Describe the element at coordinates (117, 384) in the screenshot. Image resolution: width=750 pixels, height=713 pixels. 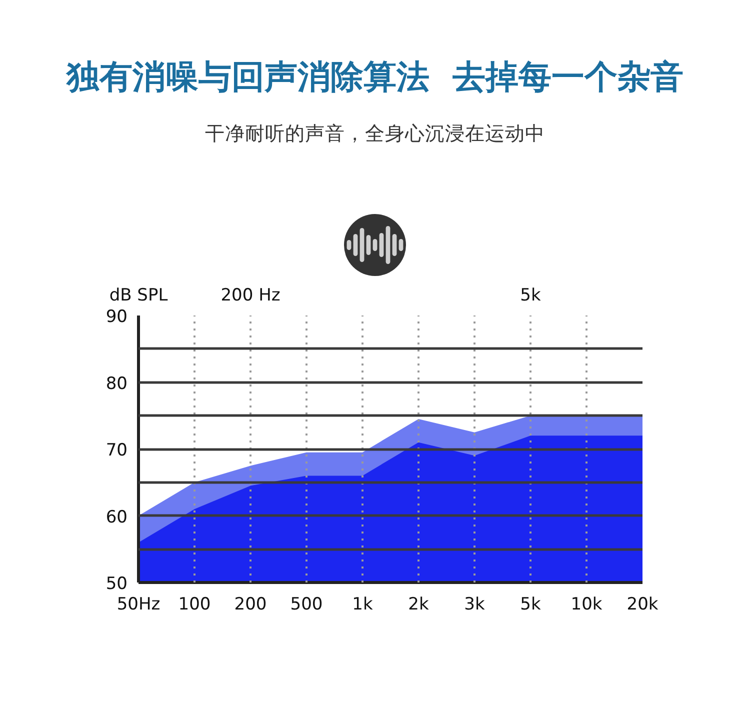
I see `y-tick-label: 80` at that location.